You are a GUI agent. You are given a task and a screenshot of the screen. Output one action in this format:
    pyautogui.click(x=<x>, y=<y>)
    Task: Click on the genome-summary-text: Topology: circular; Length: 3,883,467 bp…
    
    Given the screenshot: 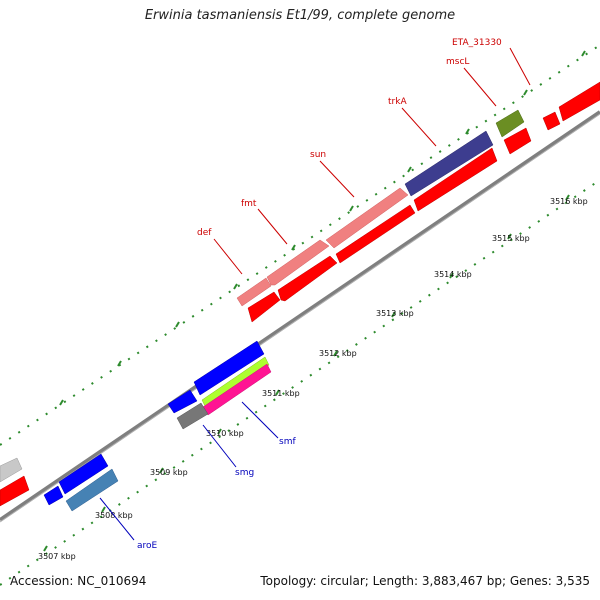 What is the action you would take?
    pyautogui.click(x=425, y=581)
    